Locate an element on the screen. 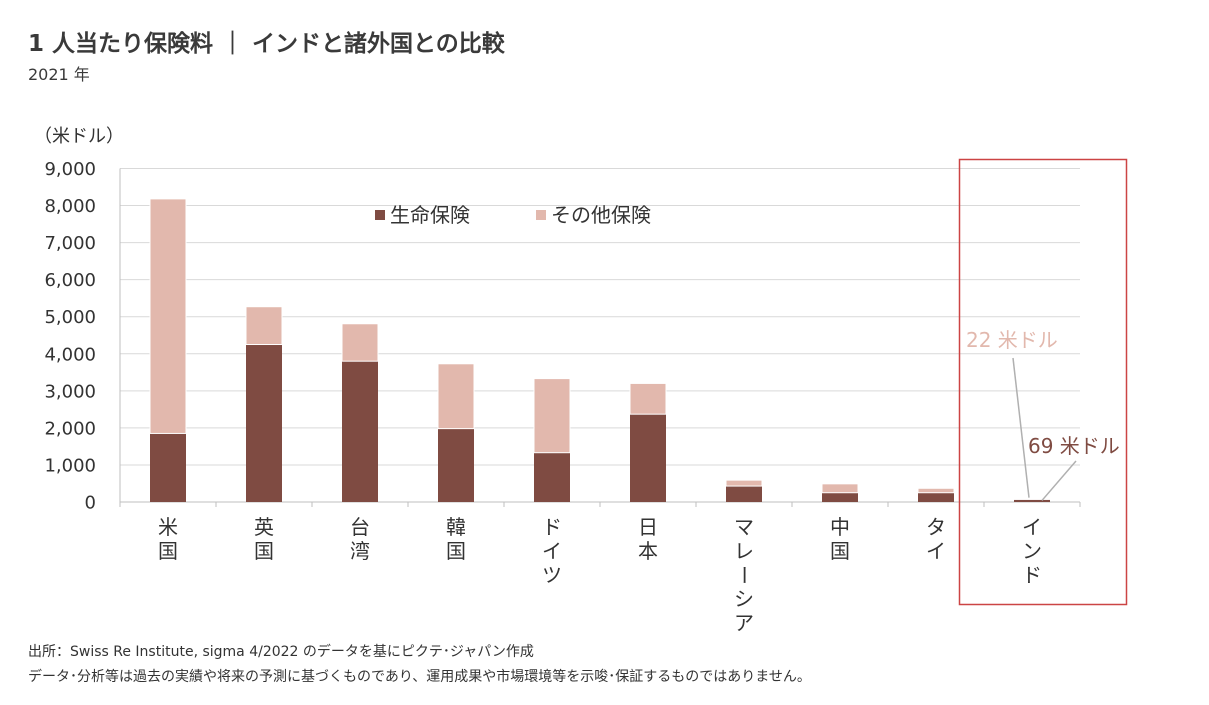 The height and width of the screenshot is (705, 1209). x-tick-label: ア is located at coordinates (744, 623).